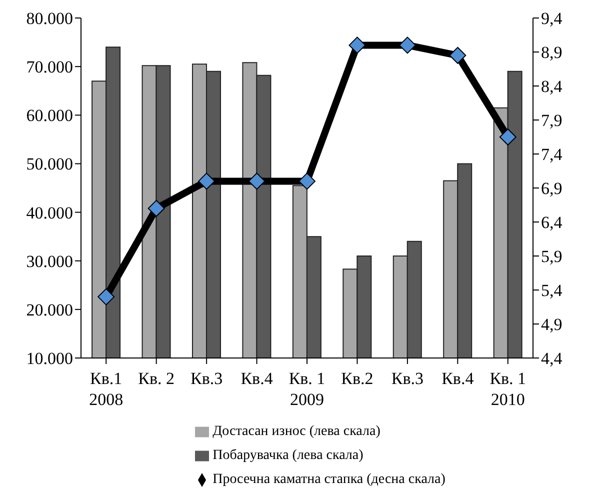  Describe the element at coordinates (508, 389) in the screenshot. I see `x-tick-label: Кв. 1 2010` at that location.